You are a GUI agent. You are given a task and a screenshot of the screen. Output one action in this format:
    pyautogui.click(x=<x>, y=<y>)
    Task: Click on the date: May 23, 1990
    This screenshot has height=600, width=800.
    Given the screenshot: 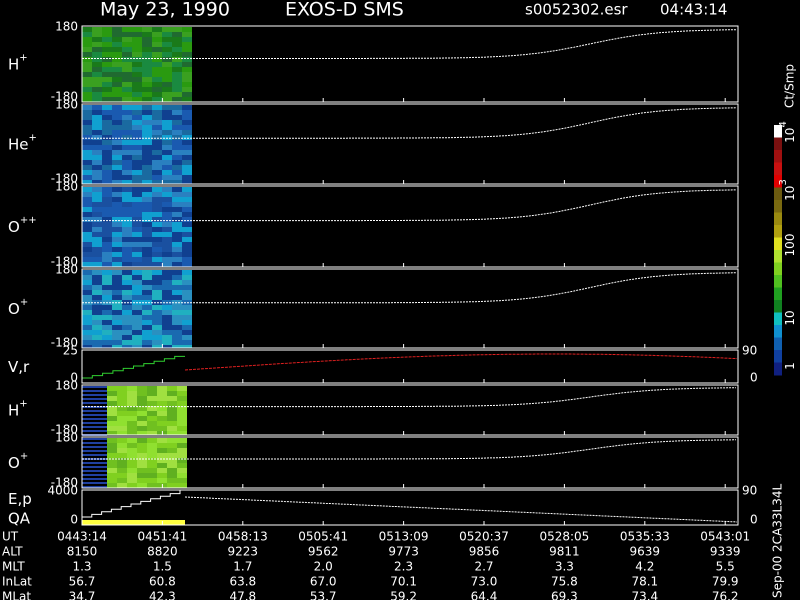 What is the action you would take?
    pyautogui.click(x=165, y=10)
    